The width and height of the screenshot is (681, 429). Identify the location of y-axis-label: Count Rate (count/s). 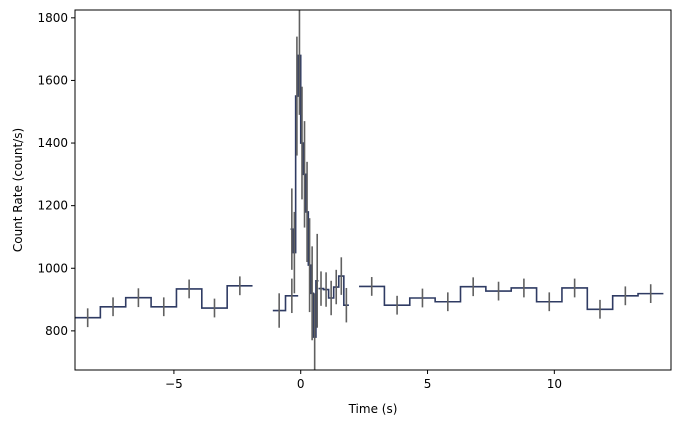
(18, 190).